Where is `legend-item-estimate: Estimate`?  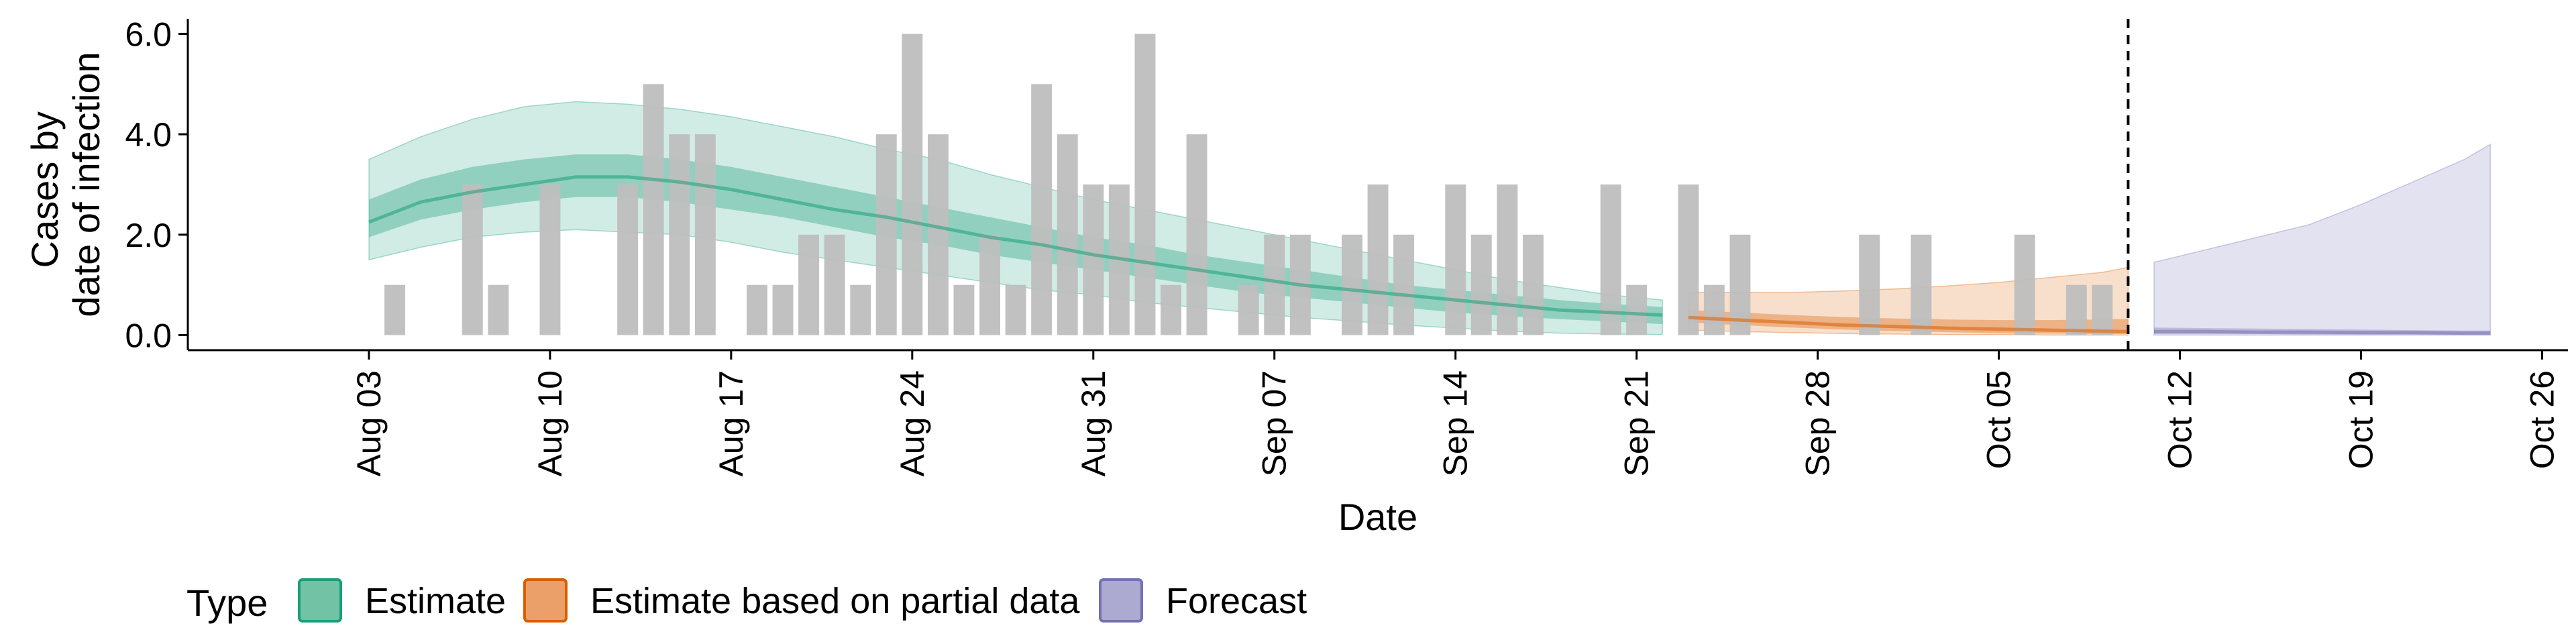 legend-item-estimate: Estimate is located at coordinates (402, 600).